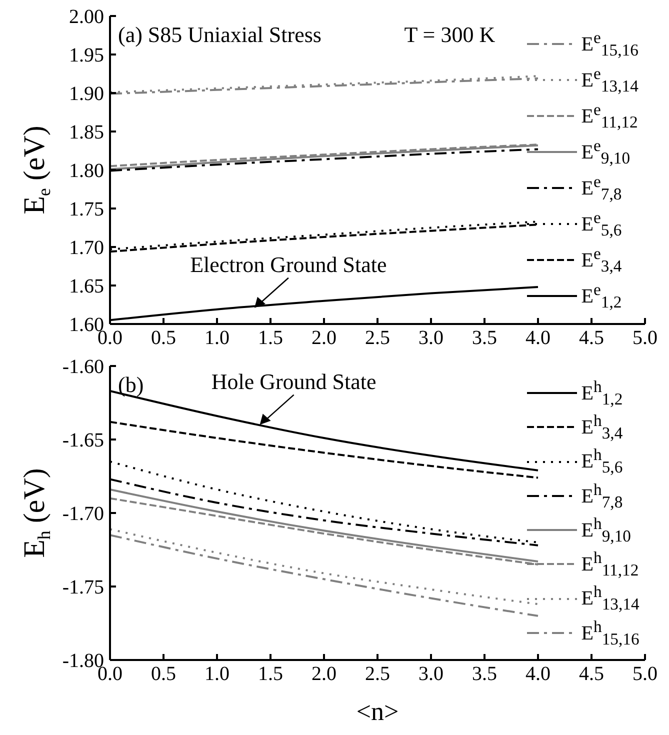 Image resolution: width=669 pixels, height=735 pixels. Describe the element at coordinates (377, 711) in the screenshot. I see `x-axis-title: <n>` at that location.